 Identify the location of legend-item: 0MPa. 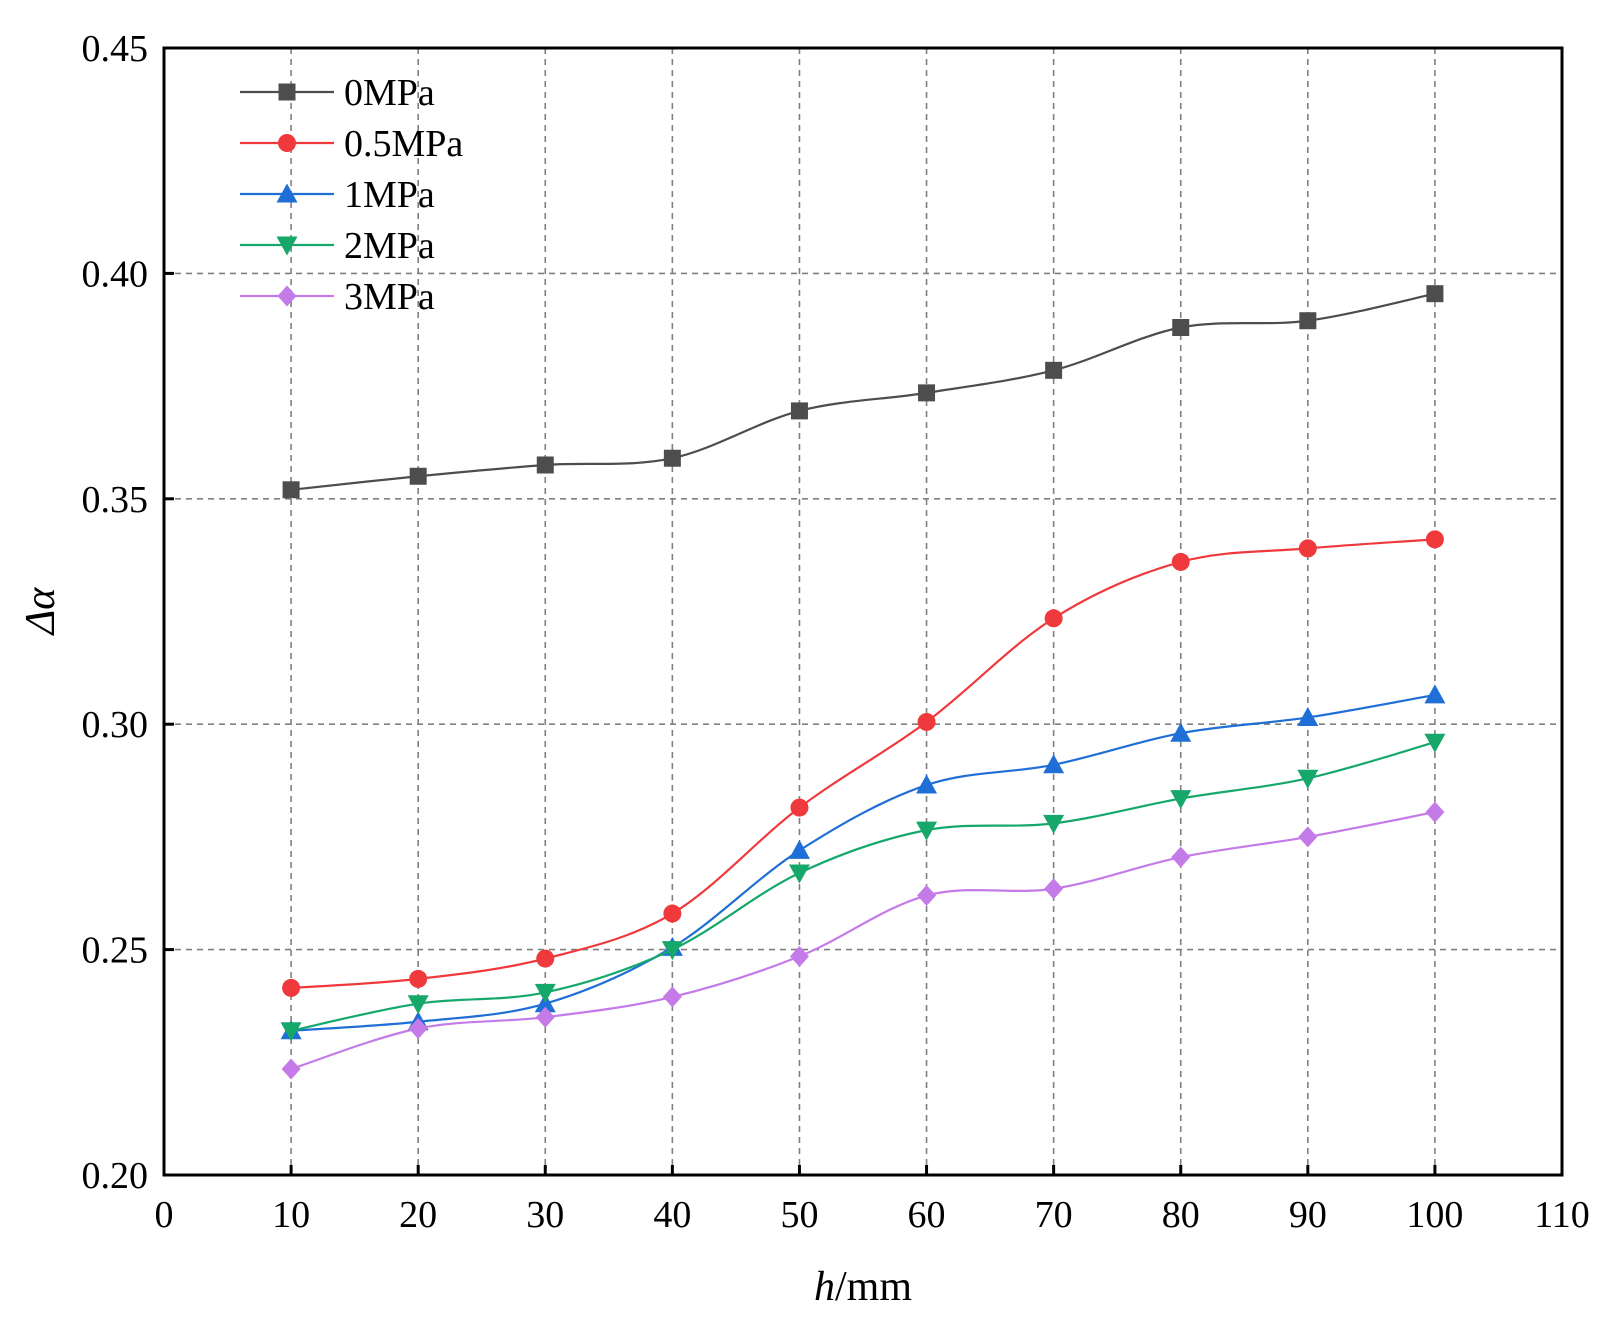
(337, 93).